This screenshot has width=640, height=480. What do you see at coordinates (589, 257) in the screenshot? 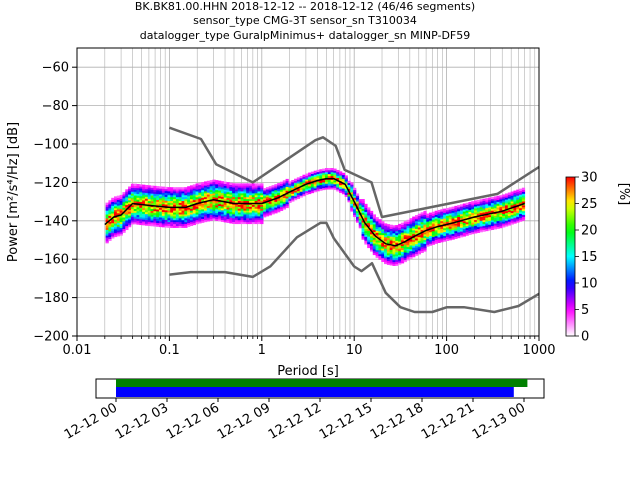
I see `colorbar-tick-label: 15` at bounding box center [589, 257].